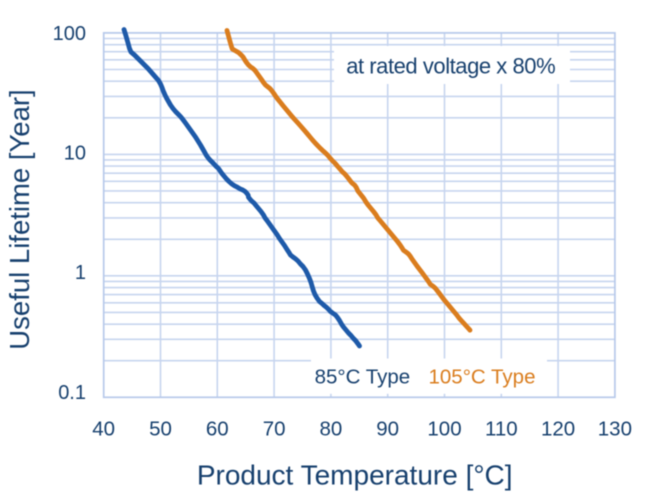 The width and height of the screenshot is (646, 502). What do you see at coordinates (217, 429) in the screenshot?
I see `svg-text: 60` at bounding box center [217, 429].